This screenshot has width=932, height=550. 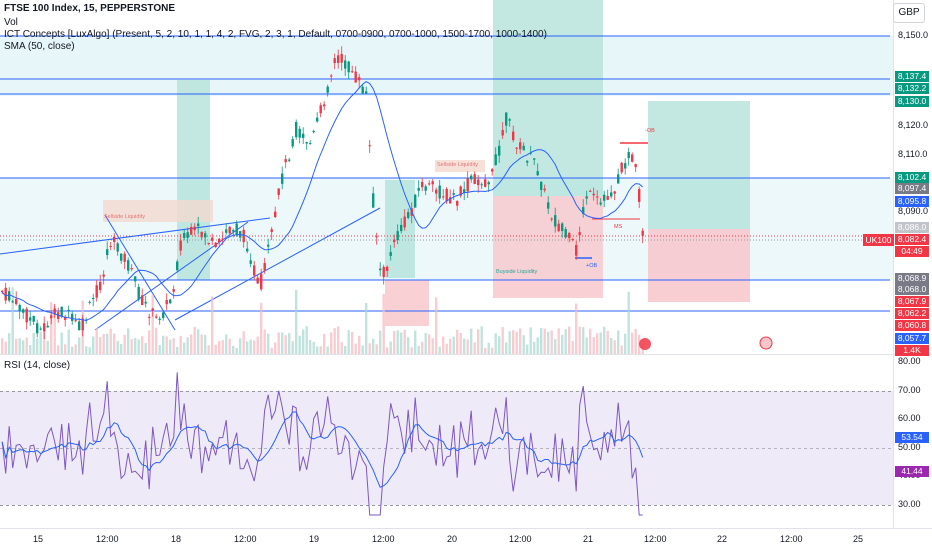 What do you see at coordinates (11, 22) in the screenshot?
I see `volume-legend: Vol` at bounding box center [11, 22].